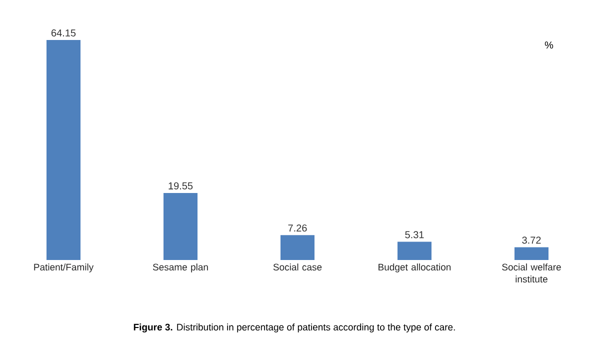 The image size is (589, 348). I want to click on data-label: 5.31, so click(414, 234).